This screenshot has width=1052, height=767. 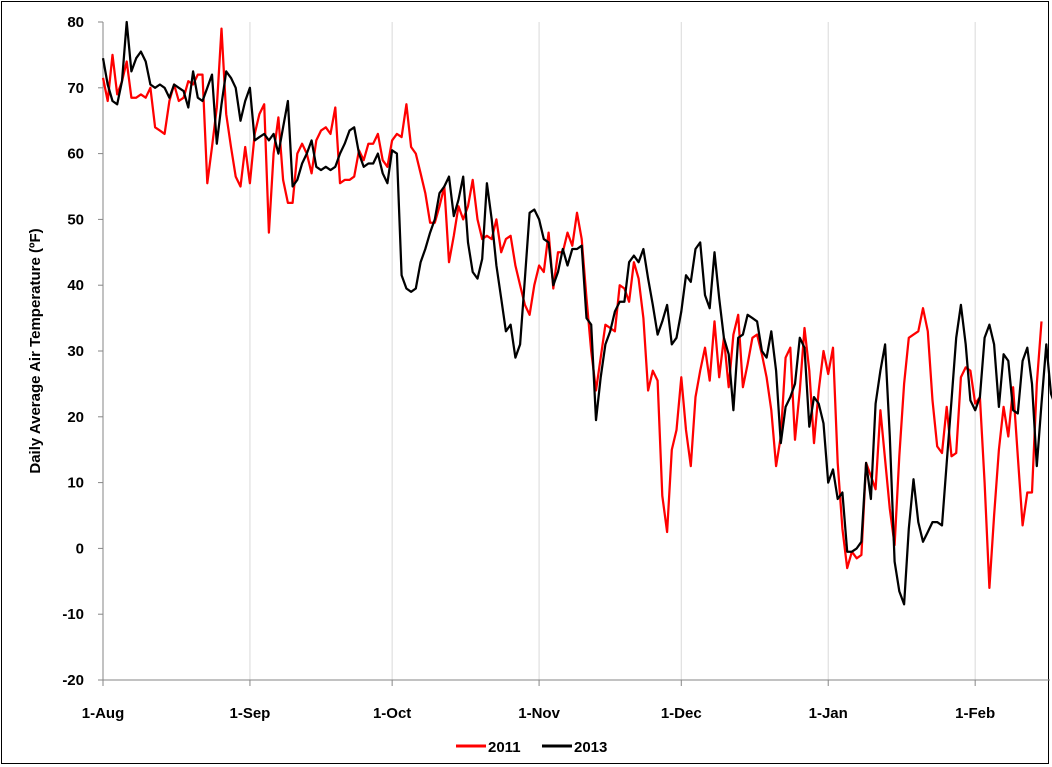 What do you see at coordinates (73, 614) in the screenshot?
I see `y-tick-label: -10` at bounding box center [73, 614].